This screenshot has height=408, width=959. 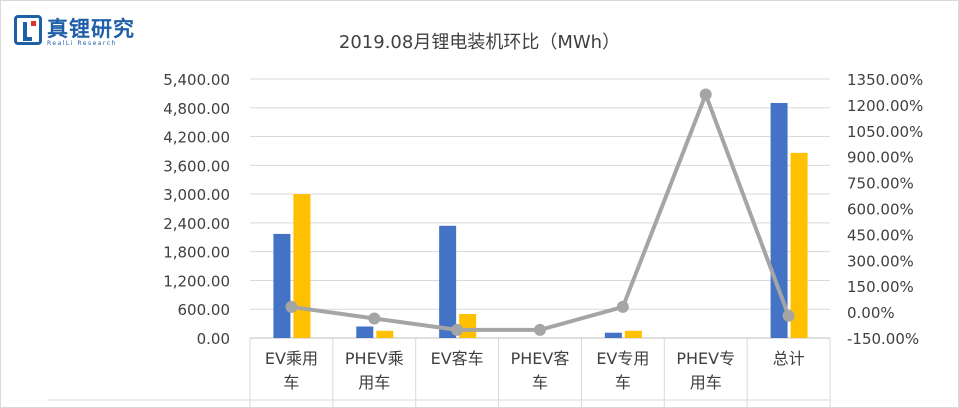 What do you see at coordinates (880, 184) in the screenshot?
I see `y-right-tick-label: 750.00%` at bounding box center [880, 184].